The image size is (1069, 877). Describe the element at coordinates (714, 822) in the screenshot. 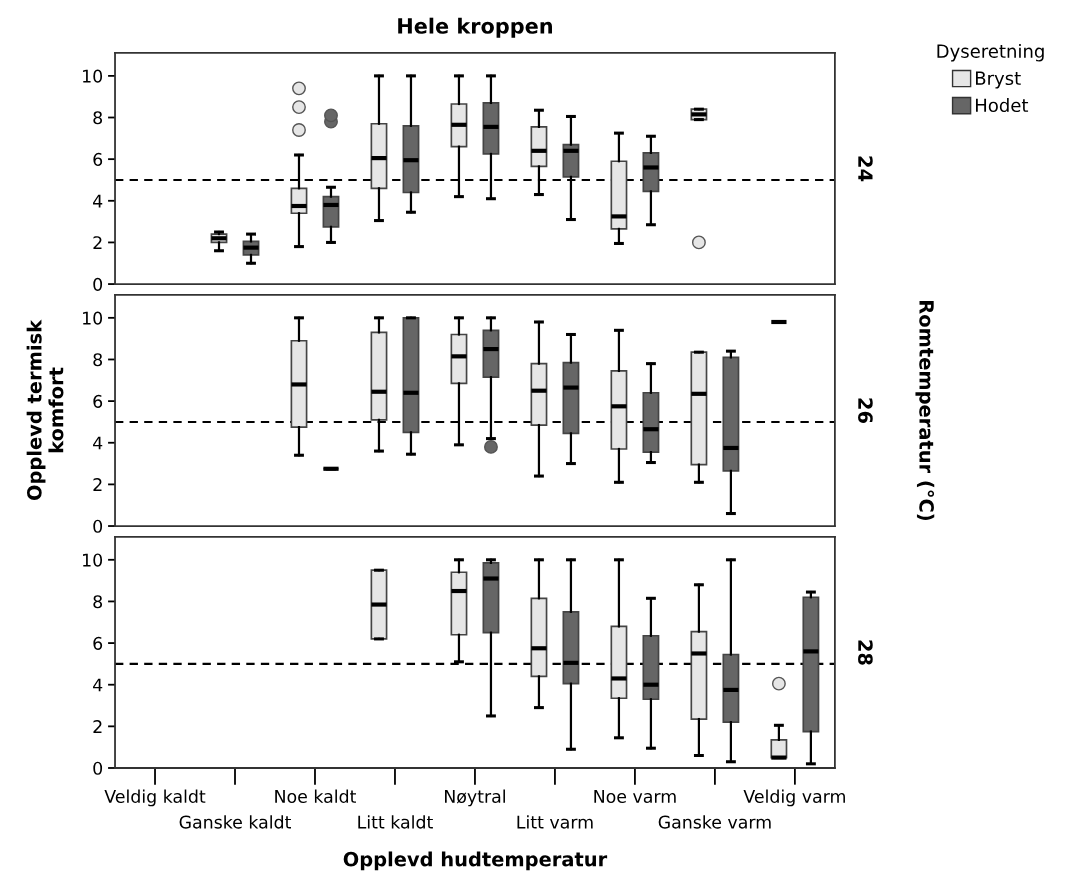

I see `x-tick-label: Ganske varm` at that location.